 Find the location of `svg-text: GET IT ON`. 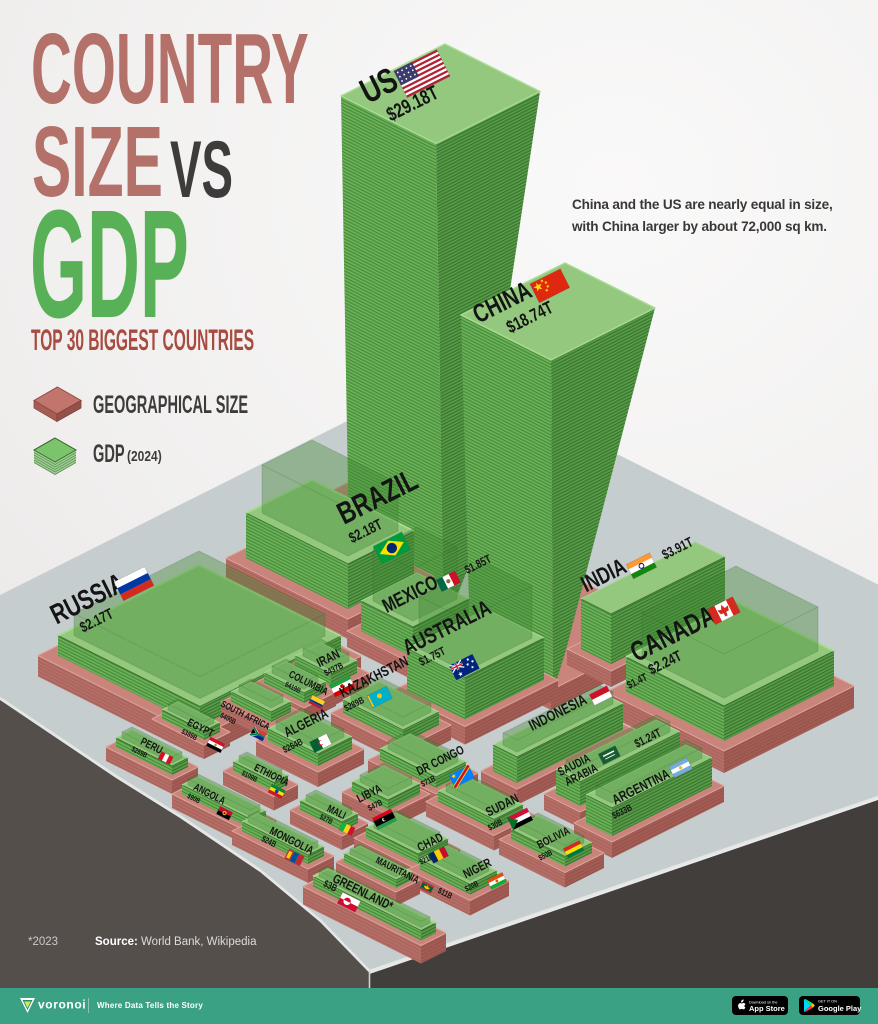

svg-text: GET IT ON is located at coordinates (827, 1002).